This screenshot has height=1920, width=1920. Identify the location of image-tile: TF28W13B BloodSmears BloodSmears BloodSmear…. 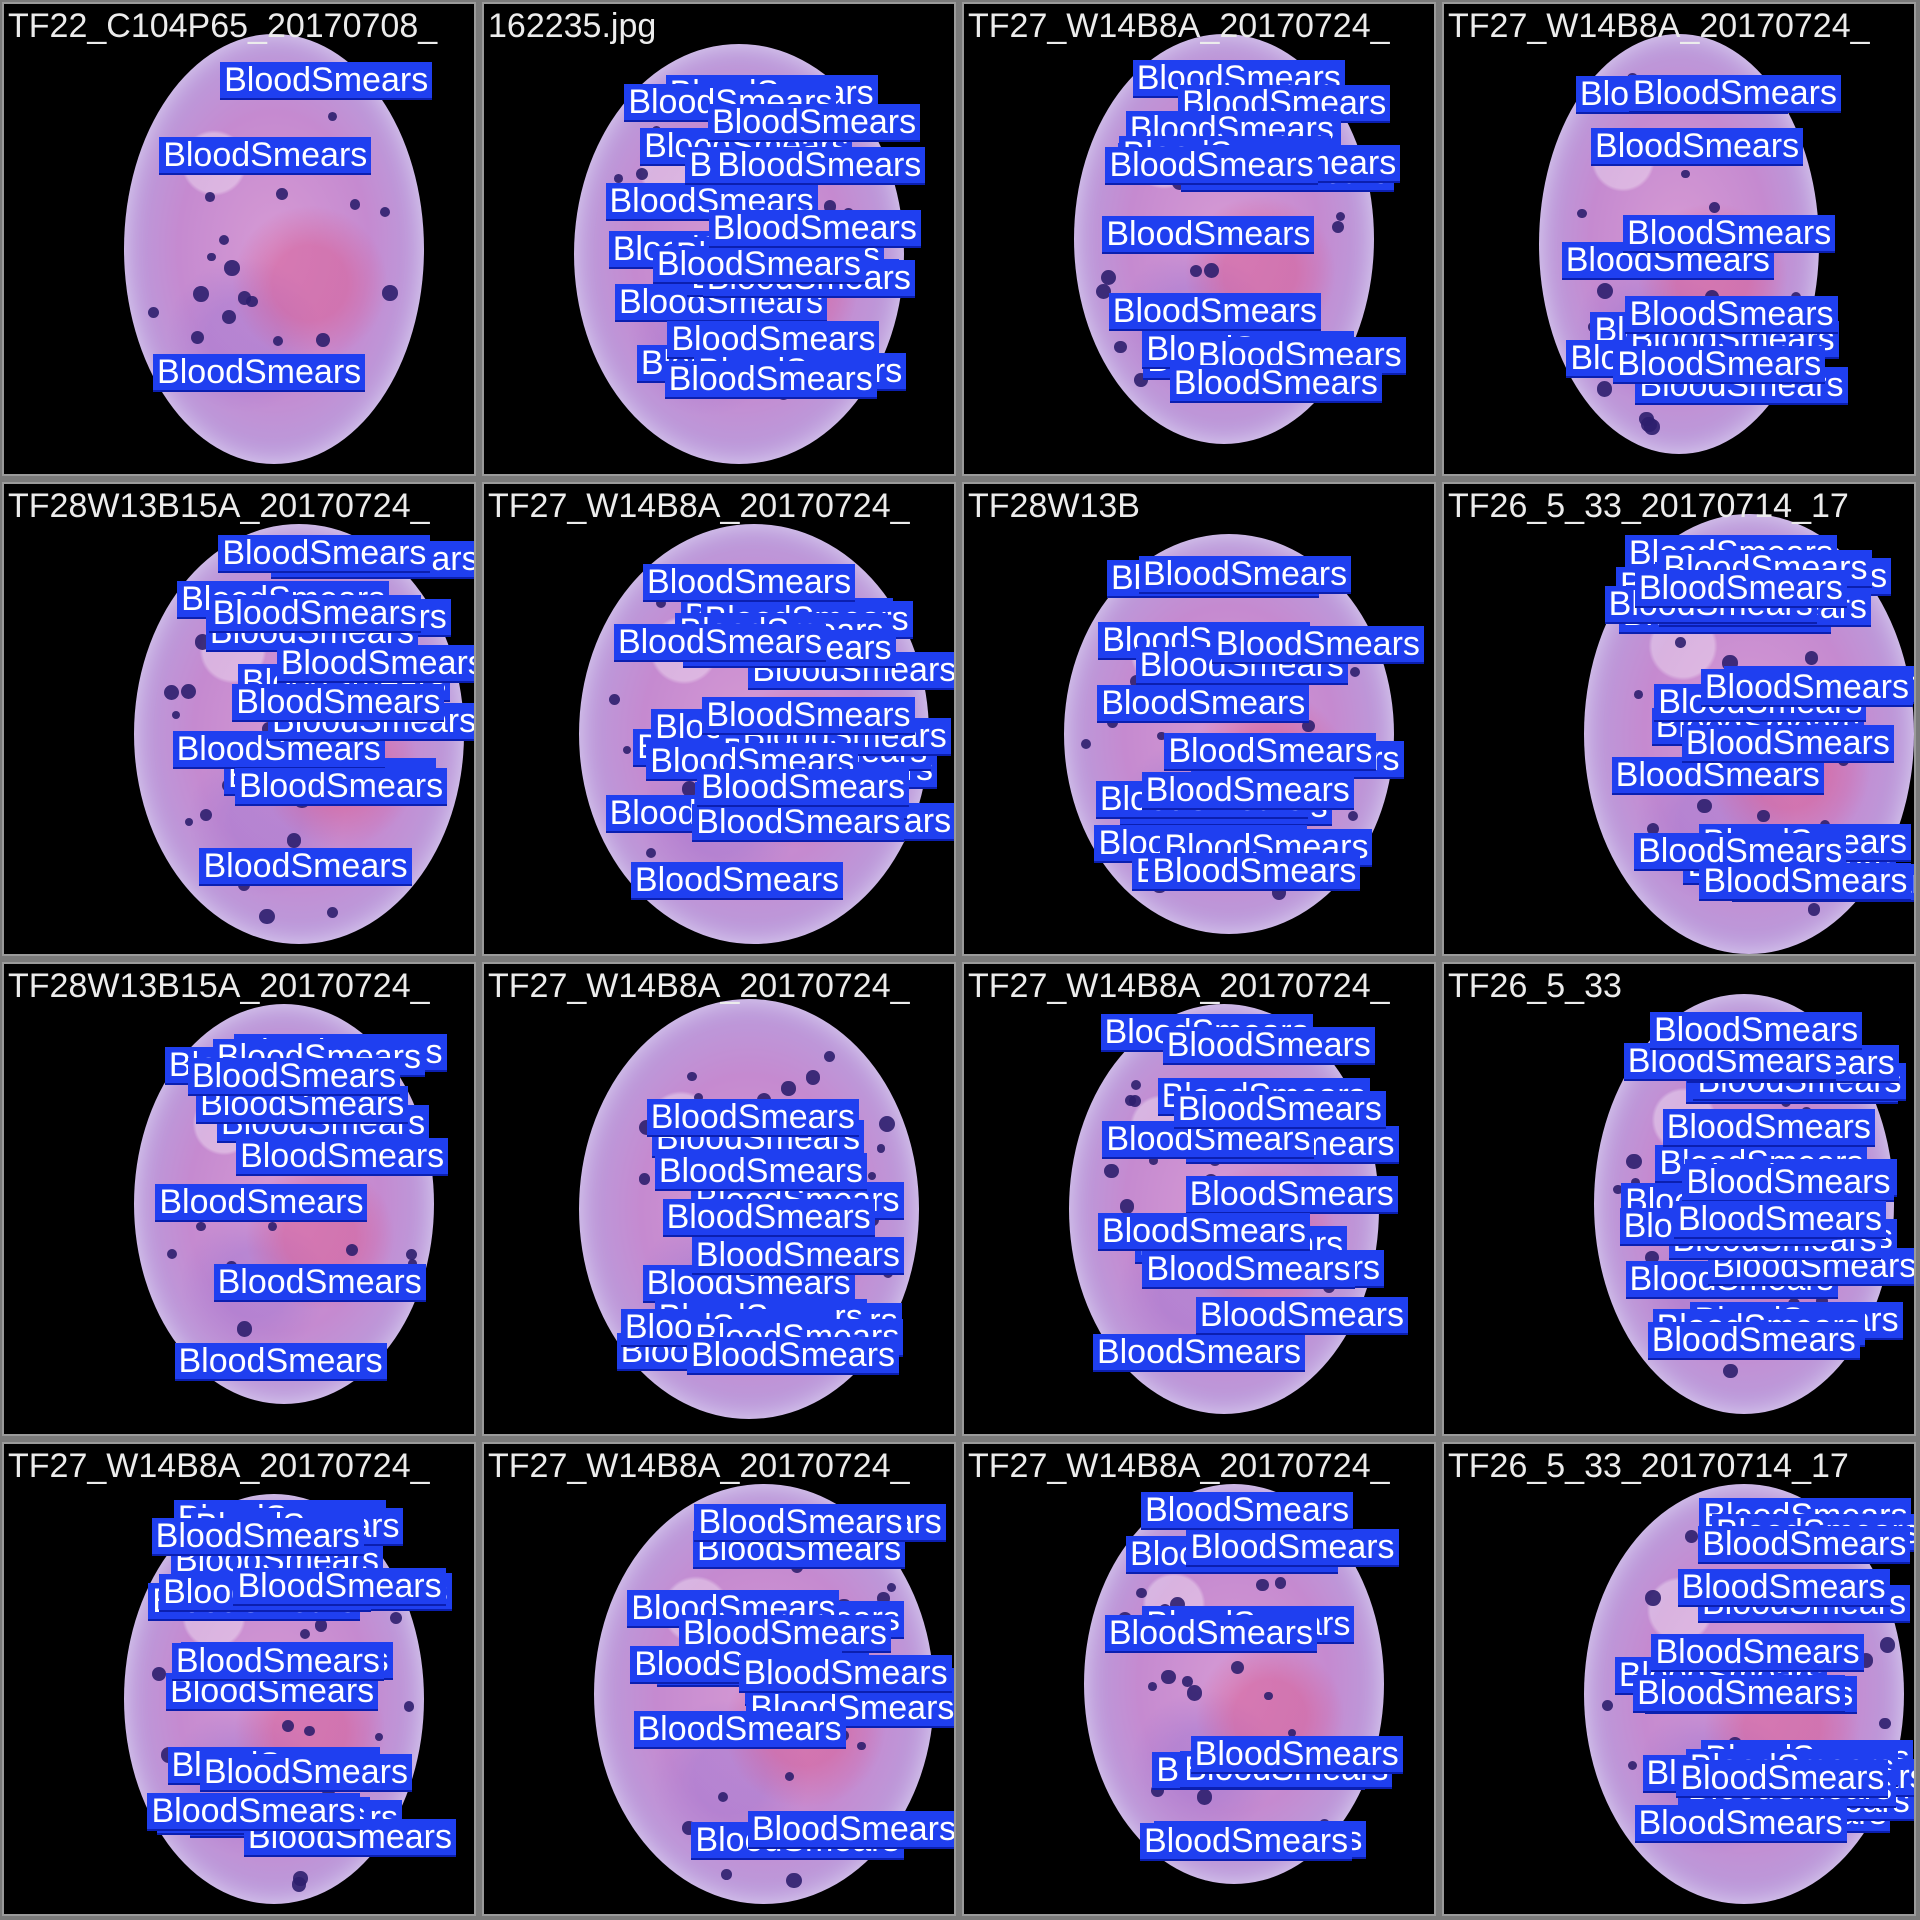
(1199, 719).